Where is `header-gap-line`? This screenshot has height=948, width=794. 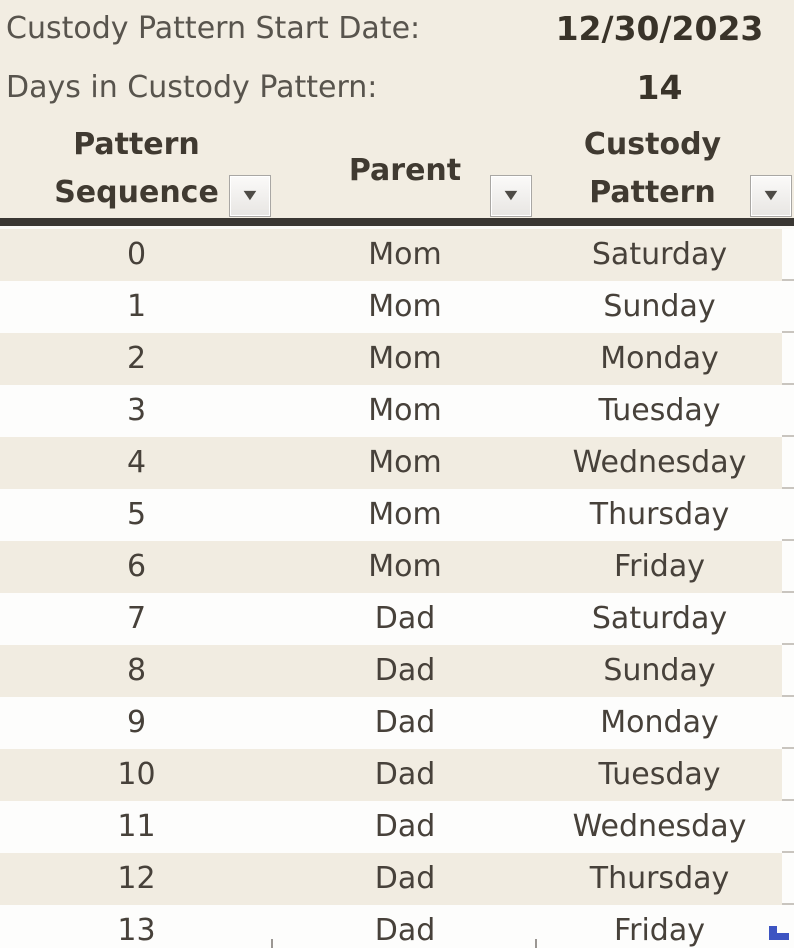
header-gap-line is located at coordinates (397, 227).